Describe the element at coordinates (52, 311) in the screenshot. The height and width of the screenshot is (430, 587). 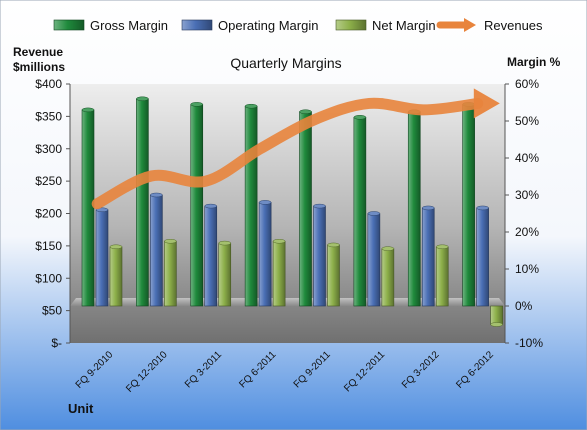
I see `left-axis-tick-label: $50` at that location.